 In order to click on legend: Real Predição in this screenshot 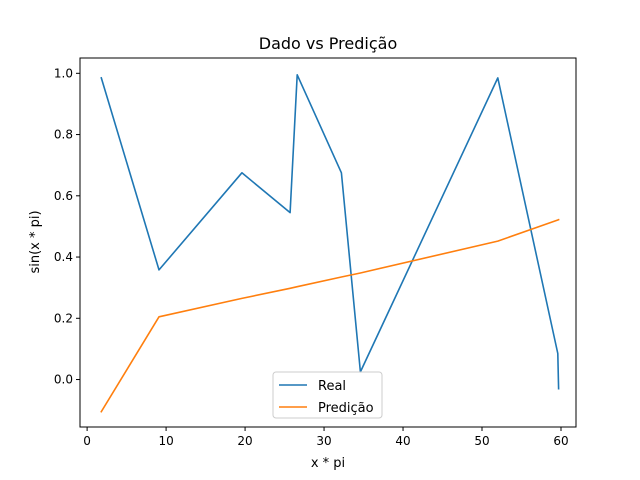, I will do `click(327, 395)`.